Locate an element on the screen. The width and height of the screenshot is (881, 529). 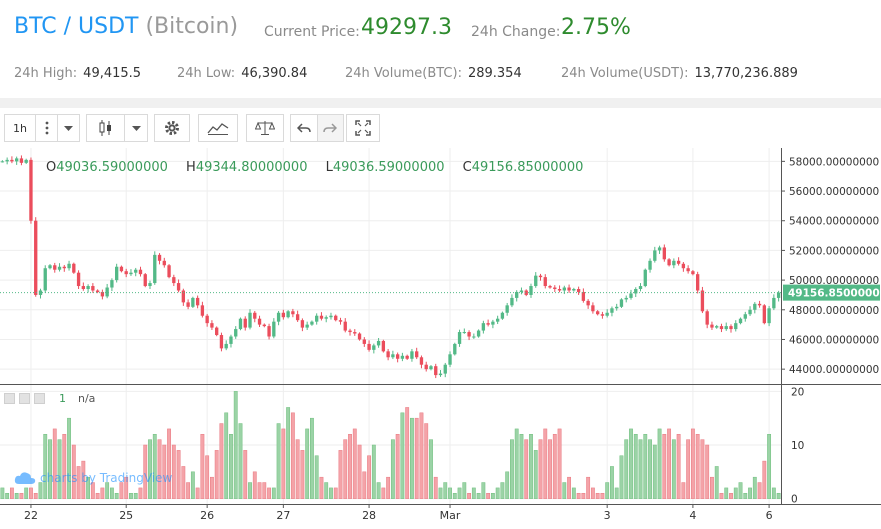
fullscreen-button is located at coordinates (363, 128).